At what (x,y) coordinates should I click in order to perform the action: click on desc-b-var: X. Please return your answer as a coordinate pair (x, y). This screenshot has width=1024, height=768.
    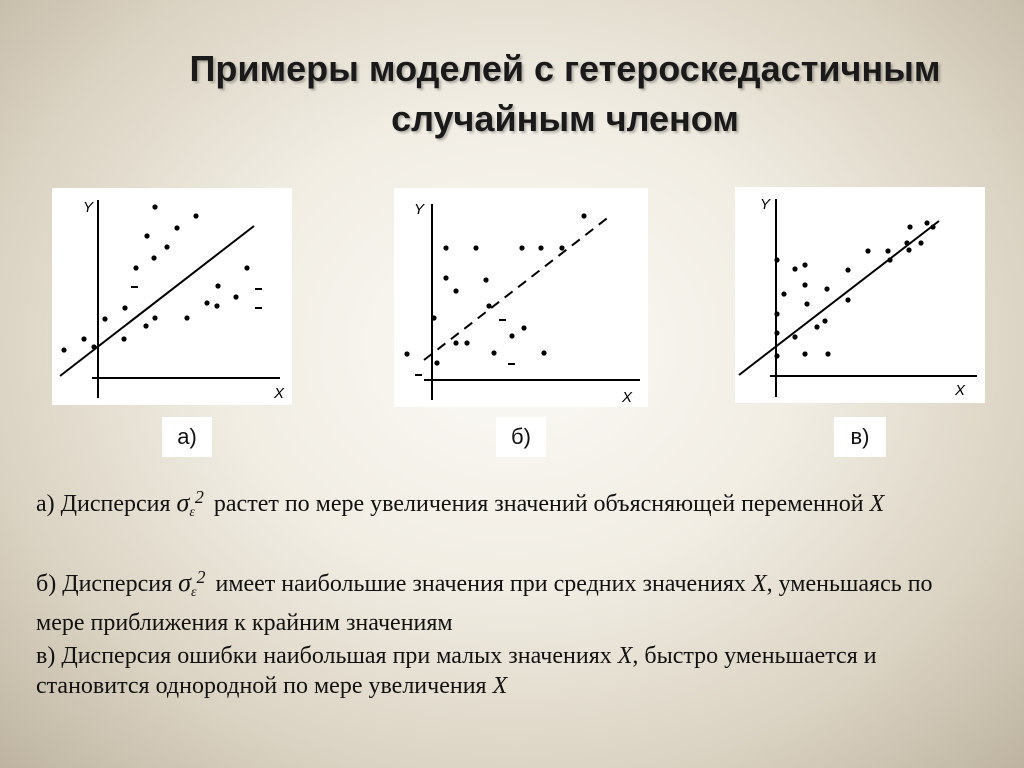
    Looking at the image, I should click on (759, 584).